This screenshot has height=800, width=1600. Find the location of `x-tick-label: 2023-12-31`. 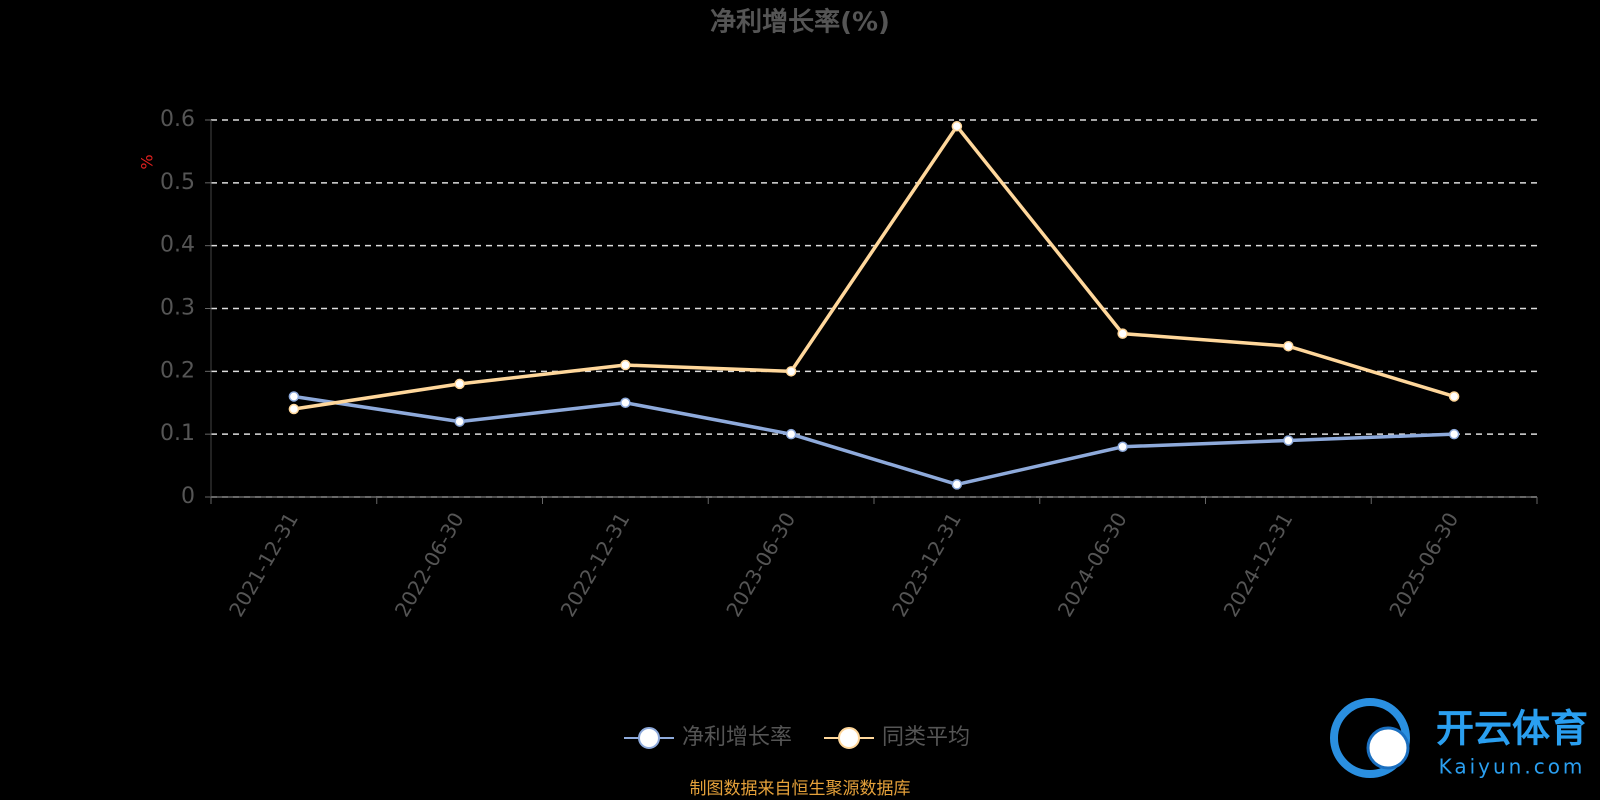

x-tick-label: 2023-12-31 is located at coordinates (926, 564).